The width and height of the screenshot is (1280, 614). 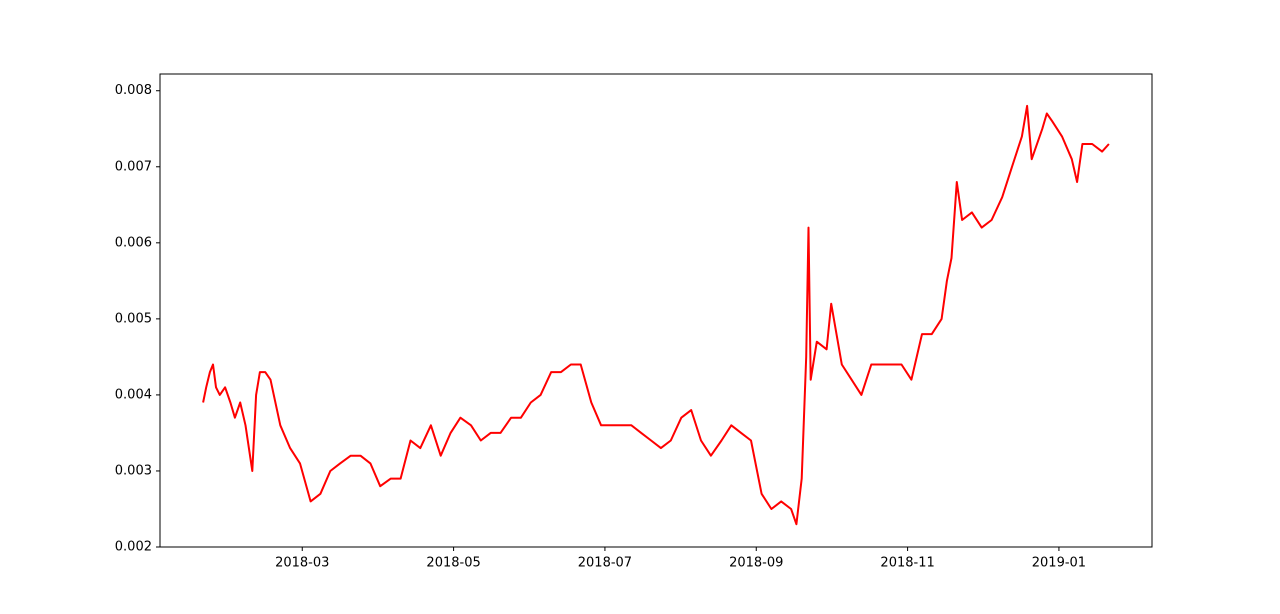 What do you see at coordinates (907, 563) in the screenshot?
I see `x-tick-label: 2018-11` at bounding box center [907, 563].